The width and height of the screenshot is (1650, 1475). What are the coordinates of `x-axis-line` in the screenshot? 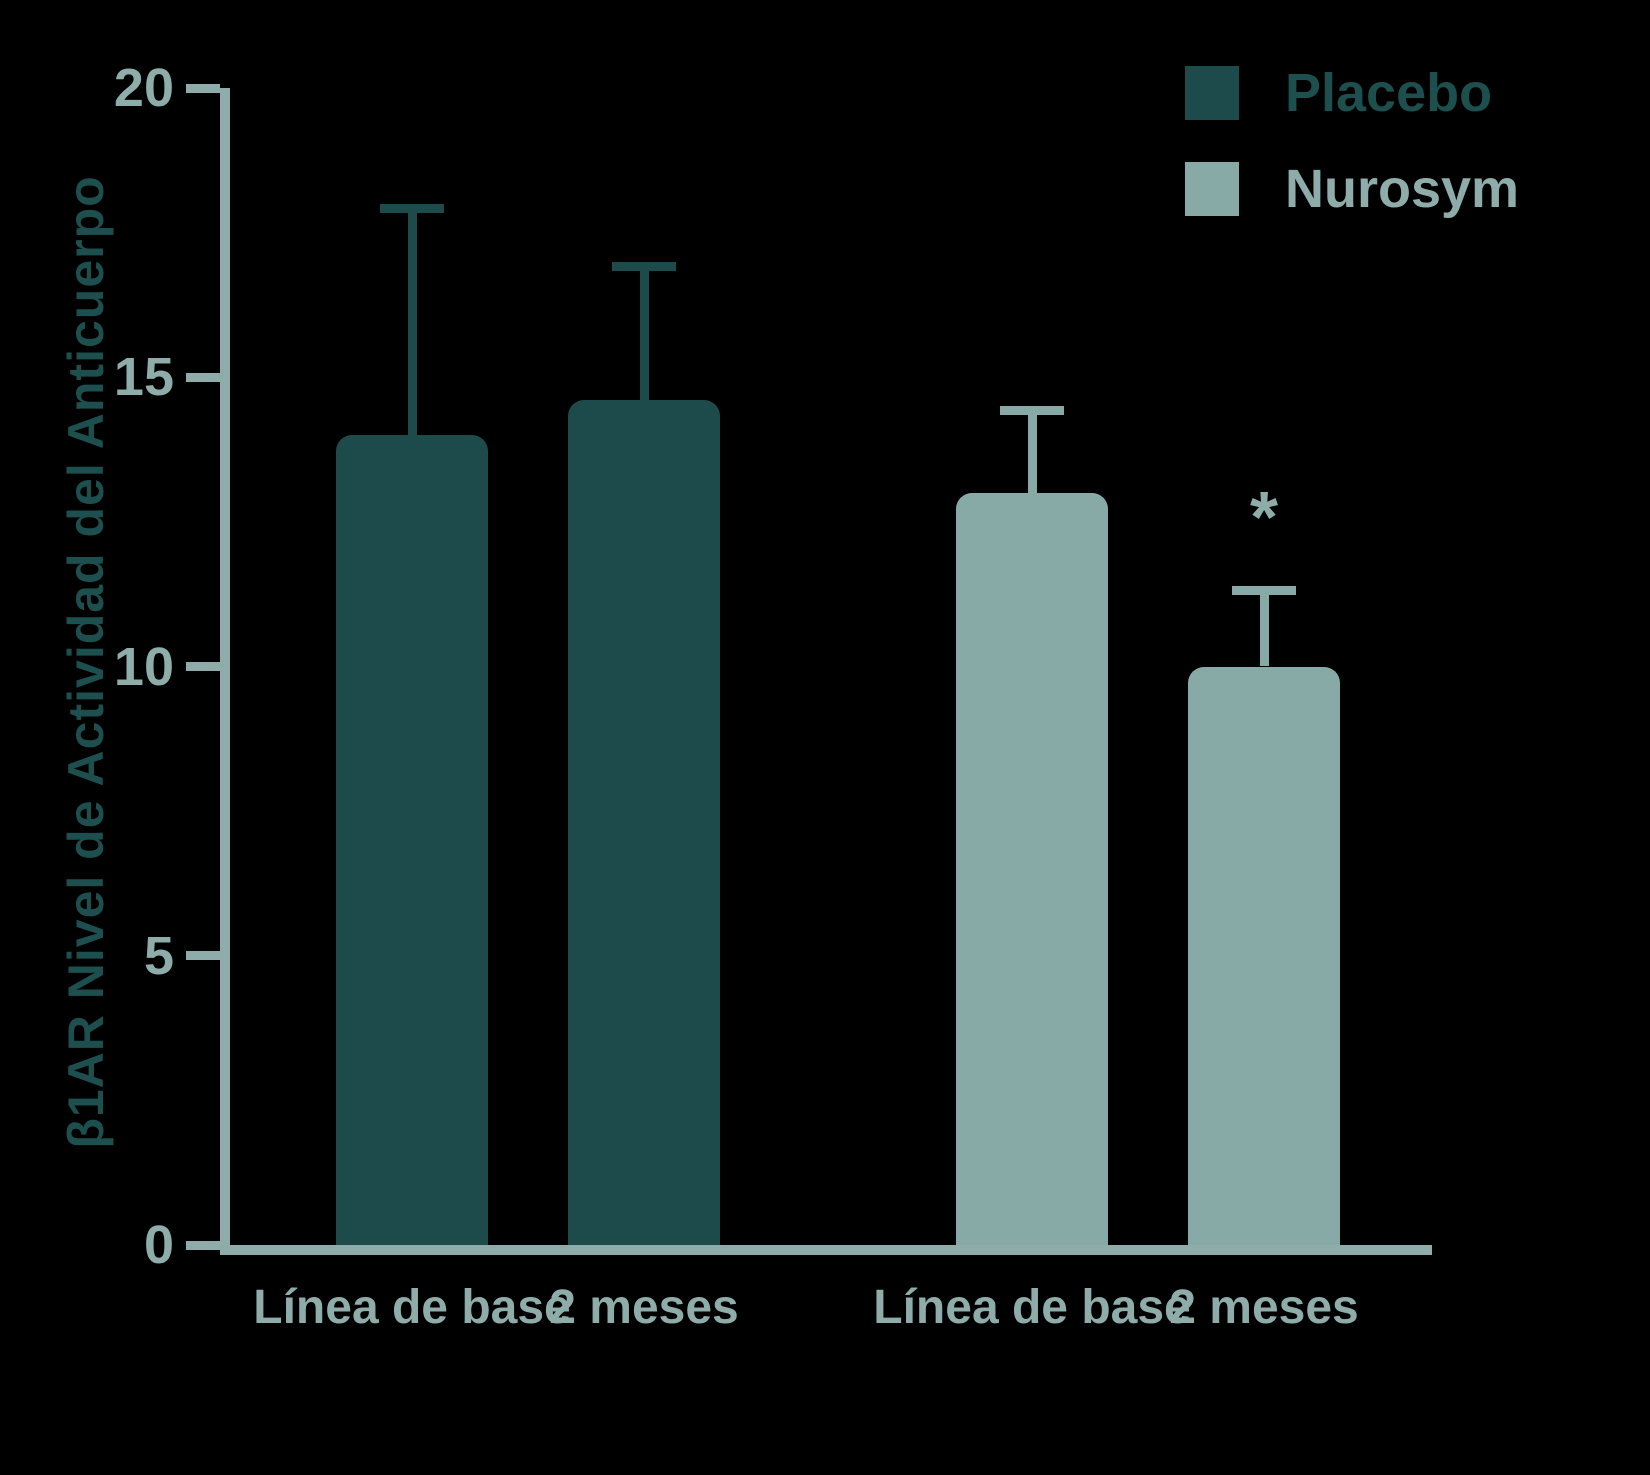 It's located at (826, 1250).